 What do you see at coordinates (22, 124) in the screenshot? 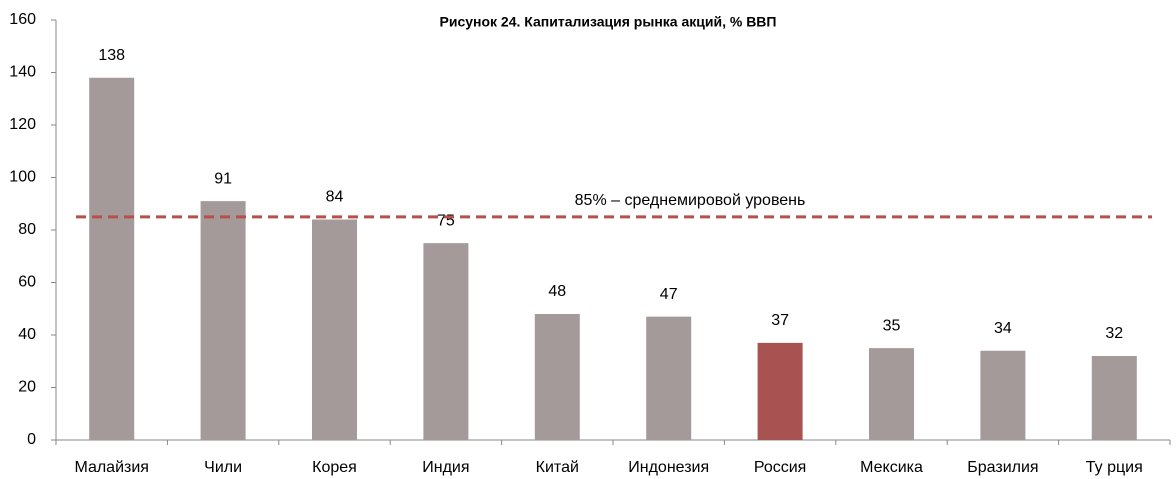
I see `y-tick-label: 120` at bounding box center [22, 124].